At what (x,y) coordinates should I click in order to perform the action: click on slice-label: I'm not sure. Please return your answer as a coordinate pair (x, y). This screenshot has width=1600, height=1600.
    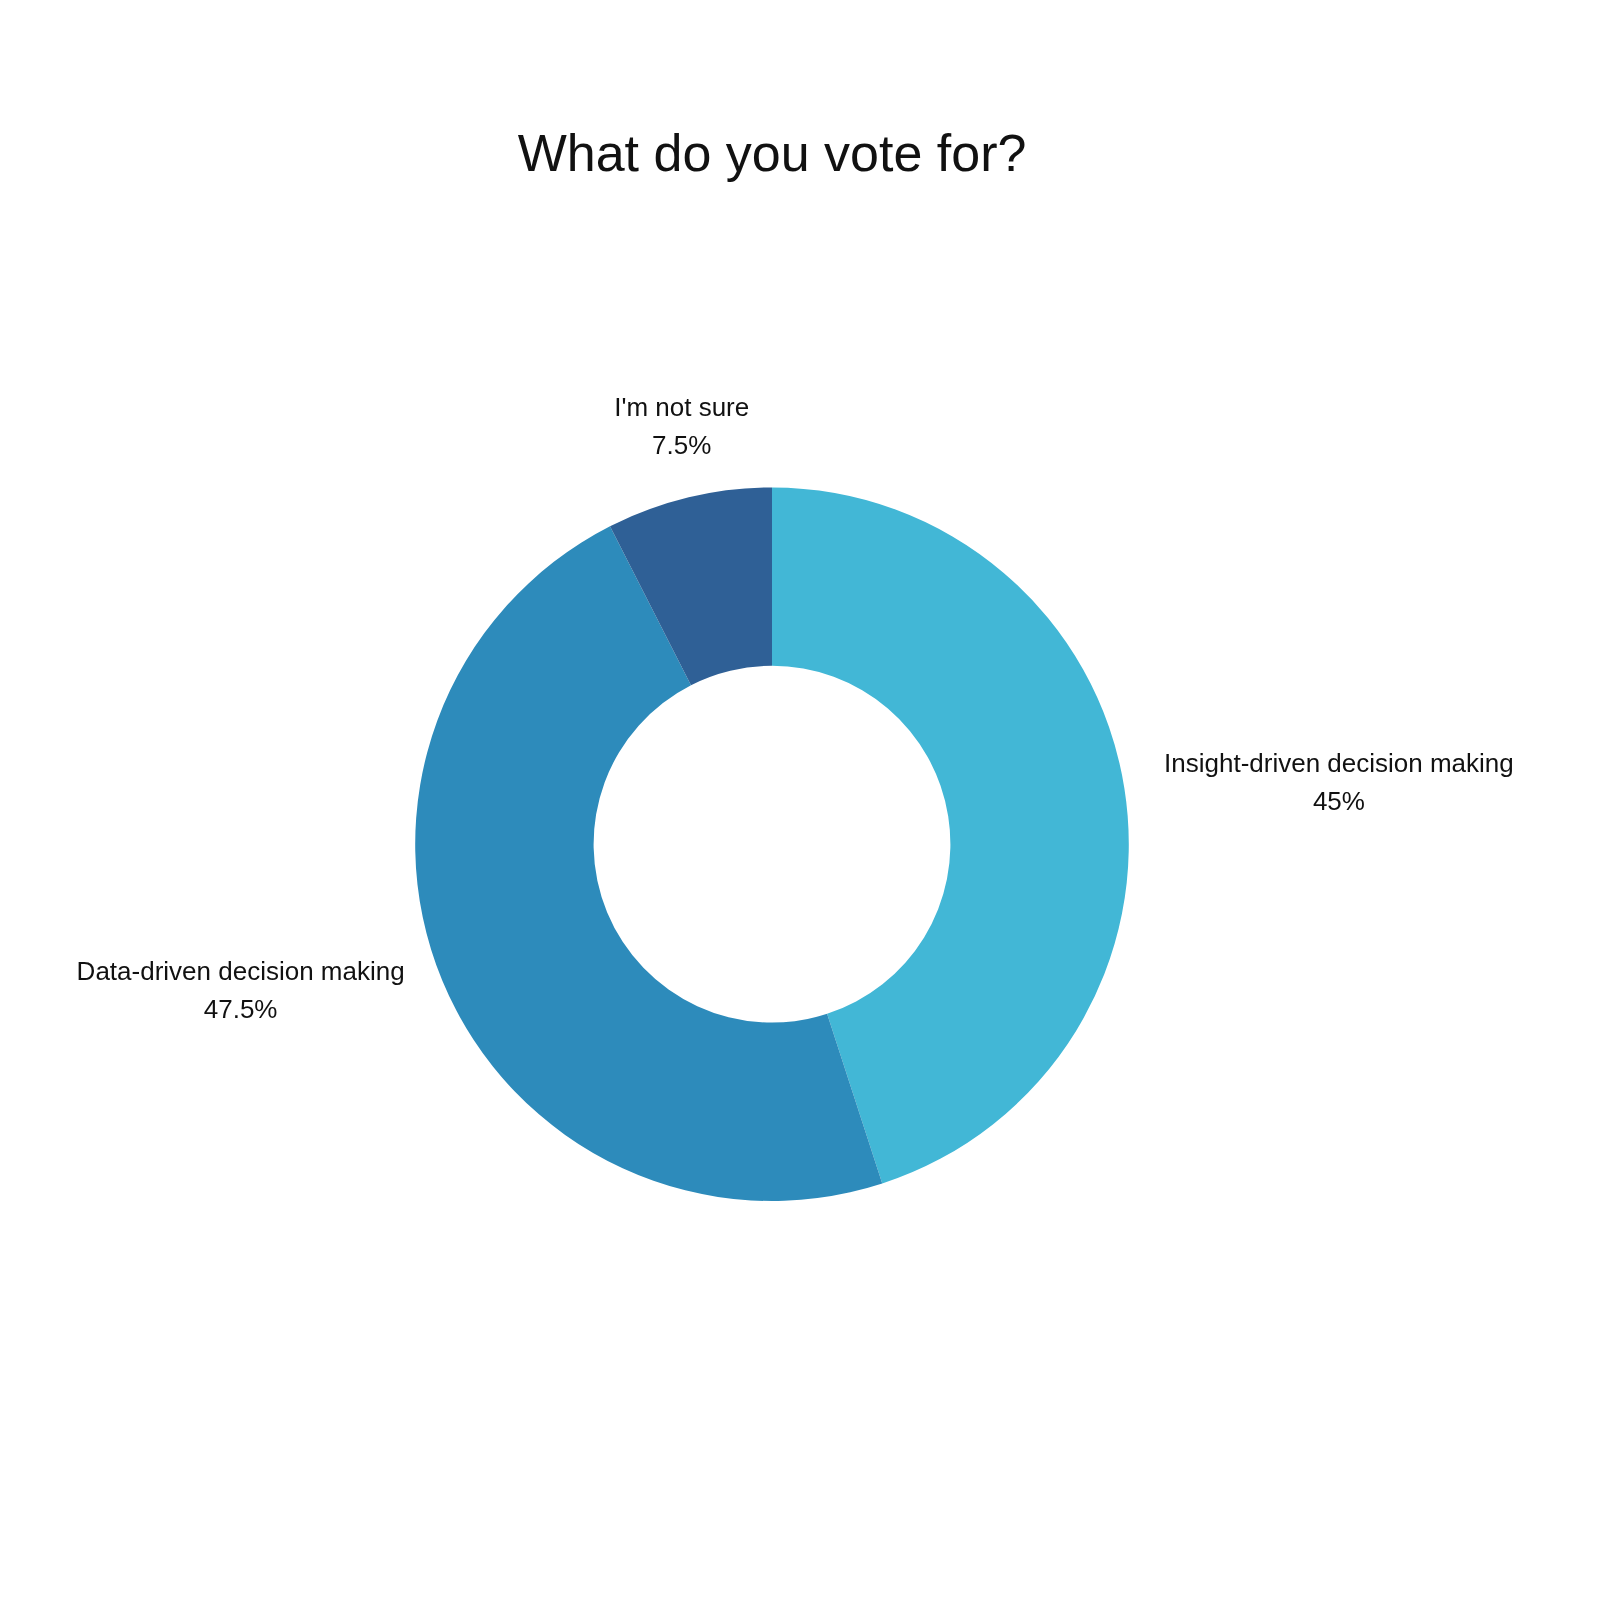
    Looking at the image, I should click on (682, 407).